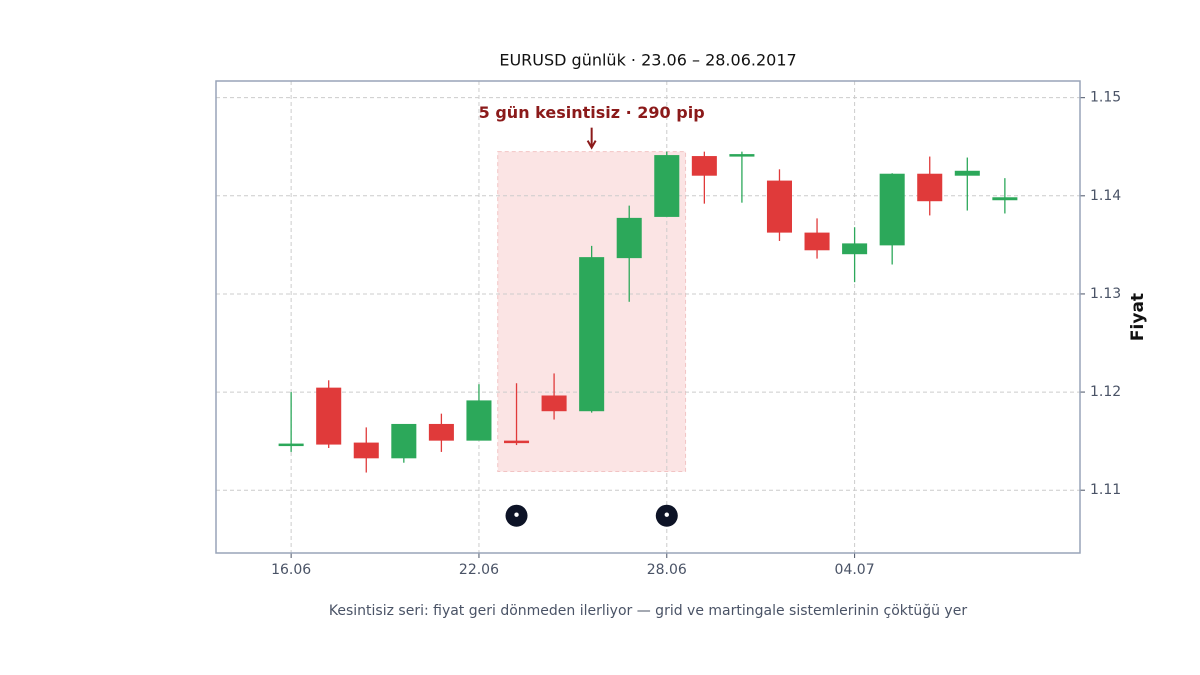 Image resolution: width=1200 pixels, height=675 pixels. What do you see at coordinates (667, 570) in the screenshot?
I see `x-tick-label: 28.06` at bounding box center [667, 570].